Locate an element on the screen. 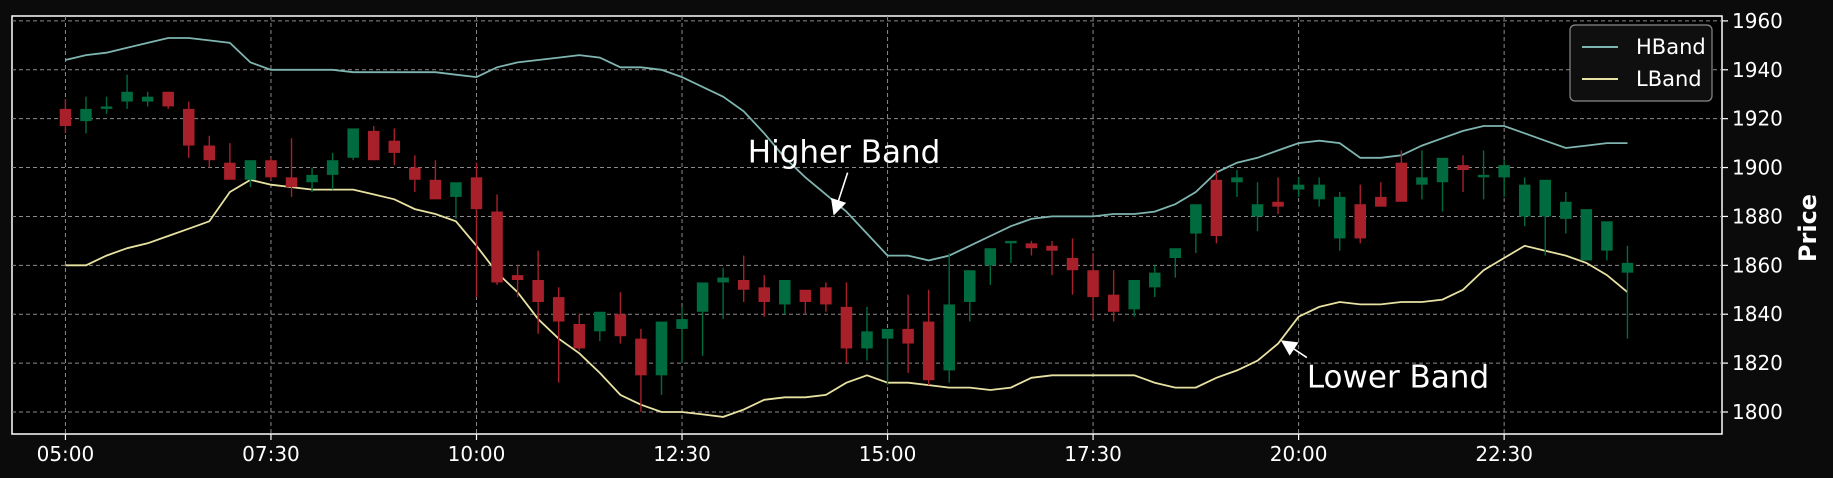  y-tick-label: 1960 is located at coordinates (1757, 21).